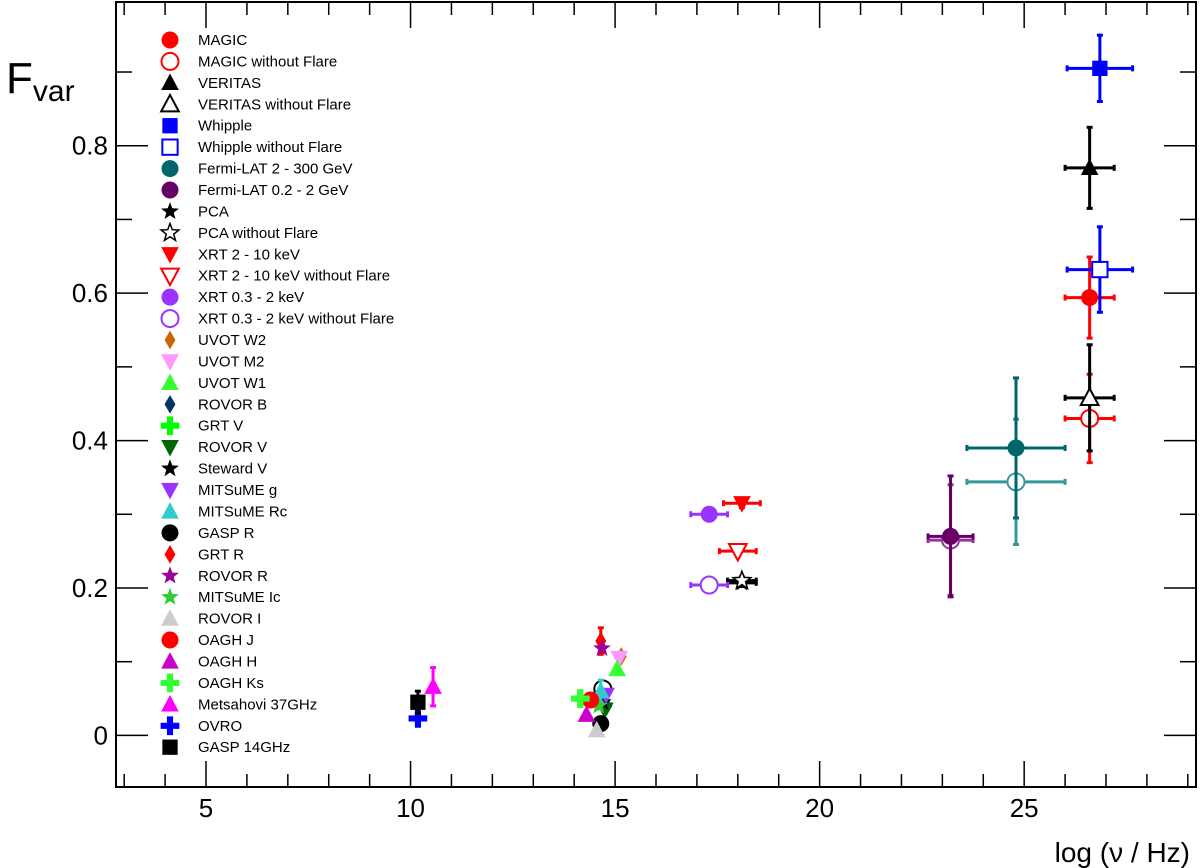  What do you see at coordinates (237, 490) in the screenshot?
I see `legend-label: MITSuME g` at bounding box center [237, 490].